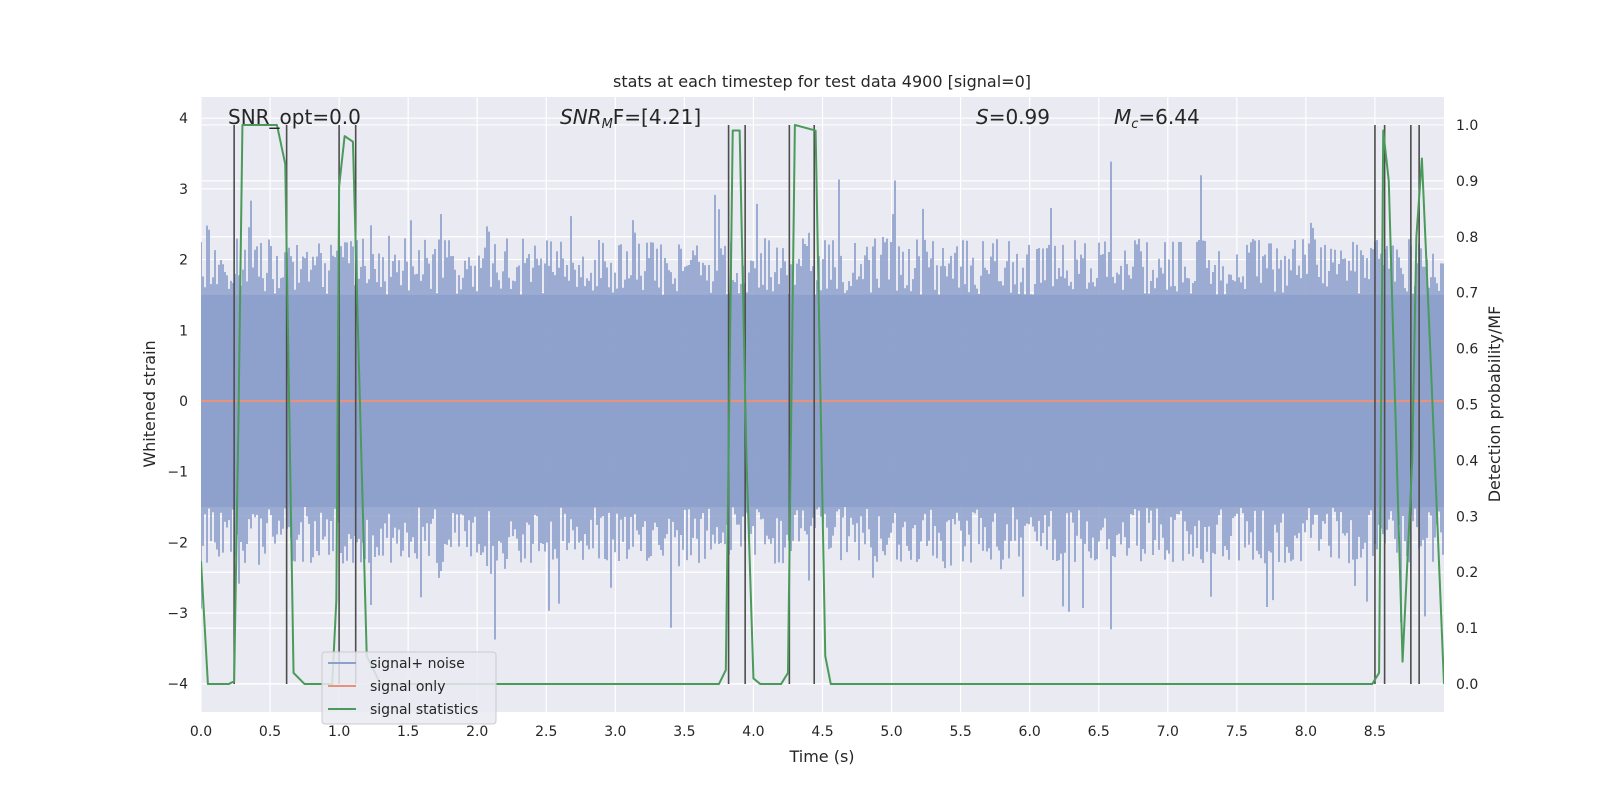  I want to click on x-tick-label: 7.5, so click(1237, 732).